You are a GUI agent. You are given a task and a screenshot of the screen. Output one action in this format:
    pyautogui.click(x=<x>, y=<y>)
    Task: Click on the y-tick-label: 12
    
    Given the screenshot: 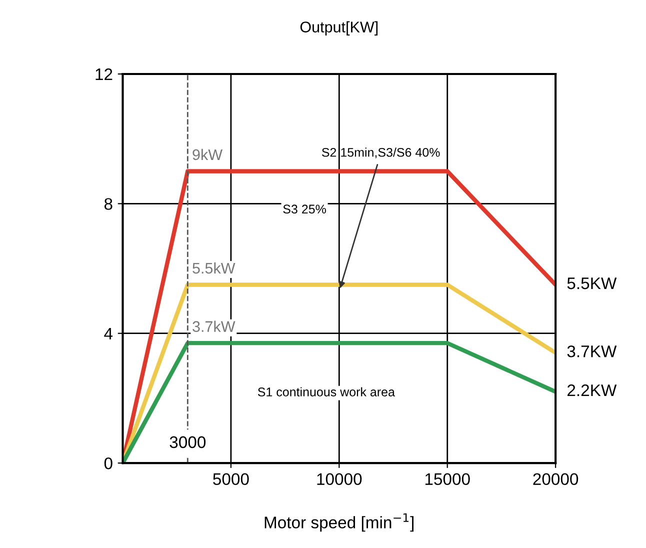 What is the action you would take?
    pyautogui.click(x=104, y=74)
    